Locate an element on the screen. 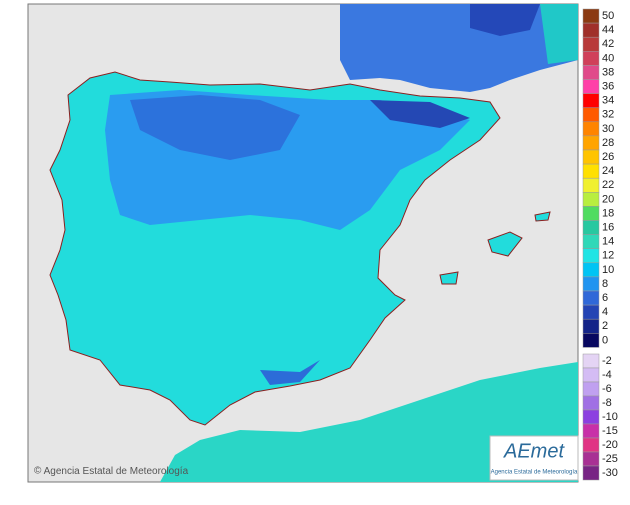  logo: AEmet is located at coordinates (534, 451).